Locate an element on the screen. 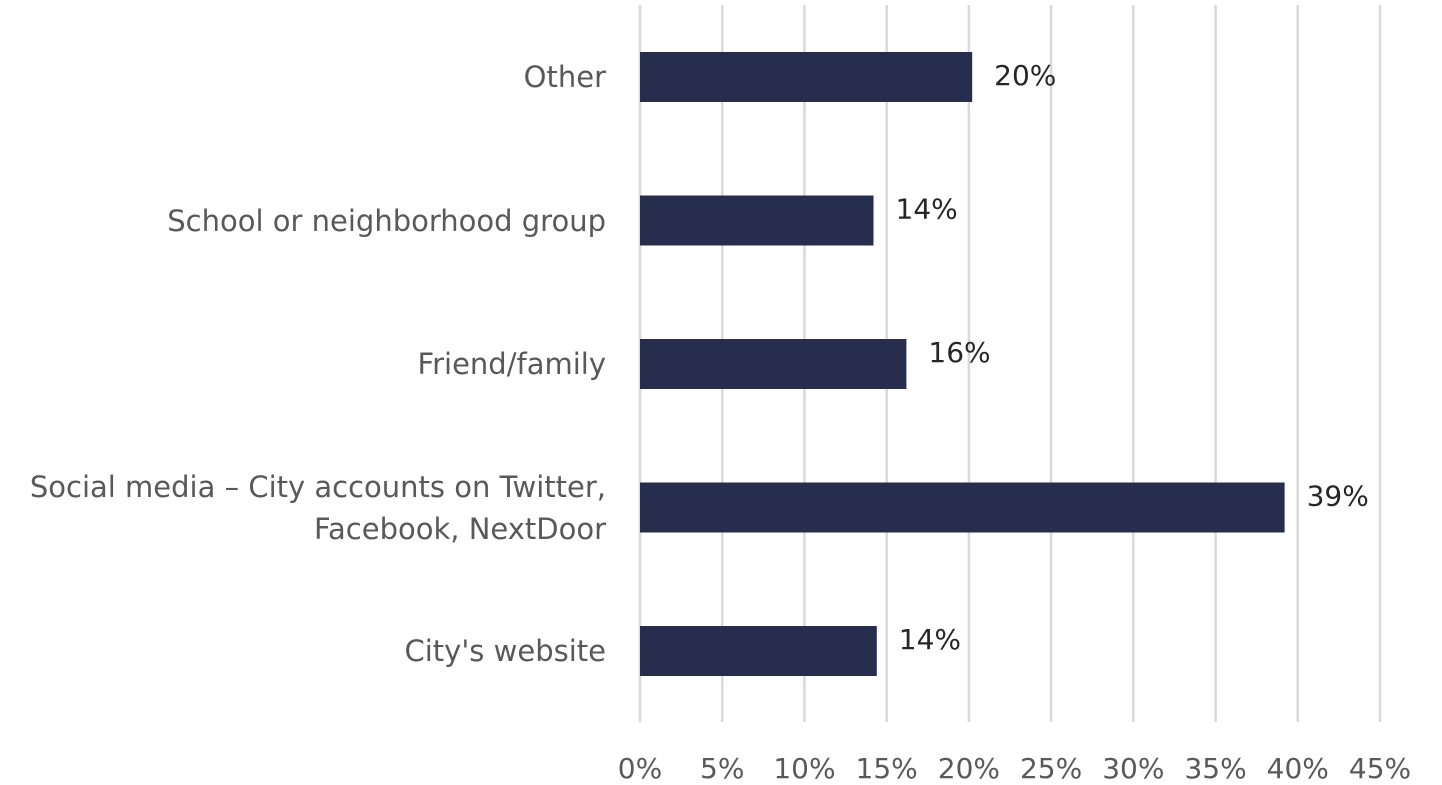 The image size is (1442, 785). x-tick-label: 40% is located at coordinates (1298, 768).